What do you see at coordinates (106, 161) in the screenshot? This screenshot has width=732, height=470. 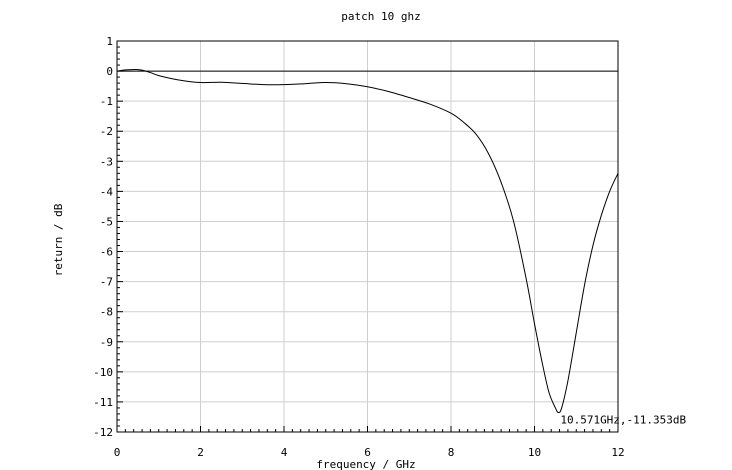 I see `y-tick-label: -3` at bounding box center [106, 161].